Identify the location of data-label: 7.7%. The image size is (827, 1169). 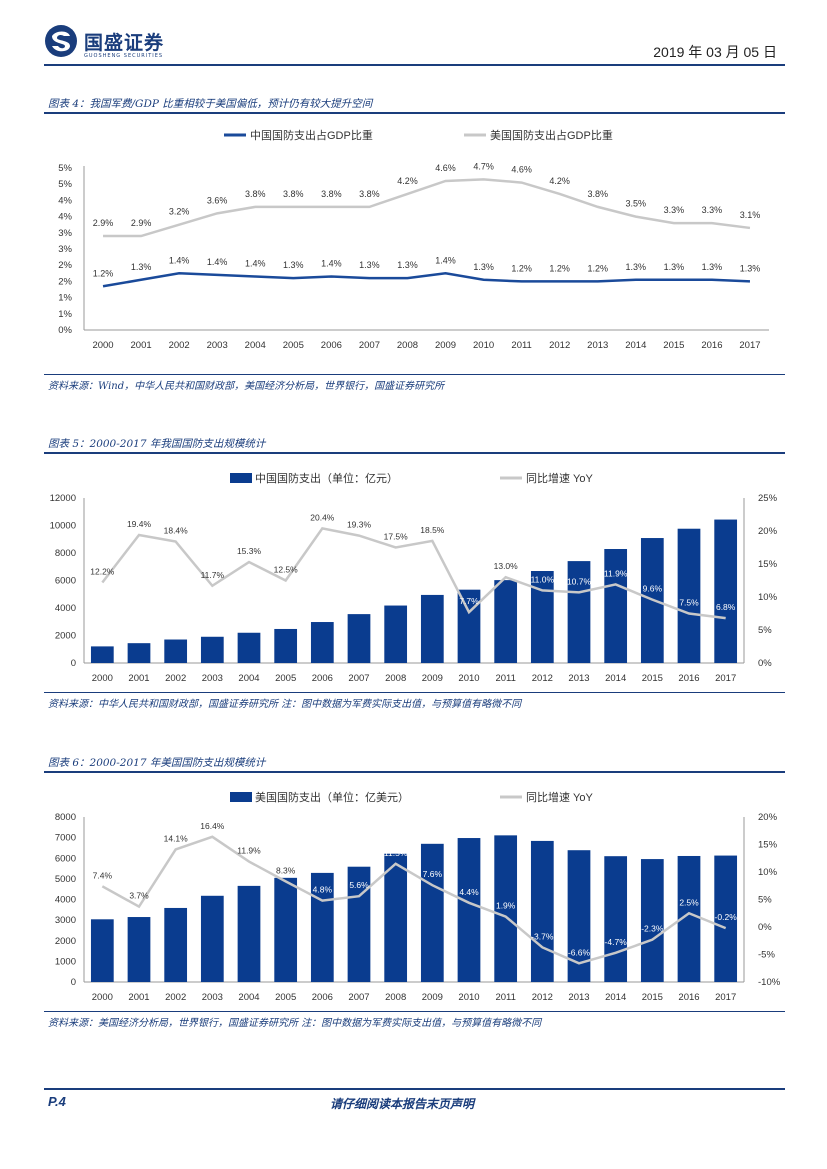
(469, 601).